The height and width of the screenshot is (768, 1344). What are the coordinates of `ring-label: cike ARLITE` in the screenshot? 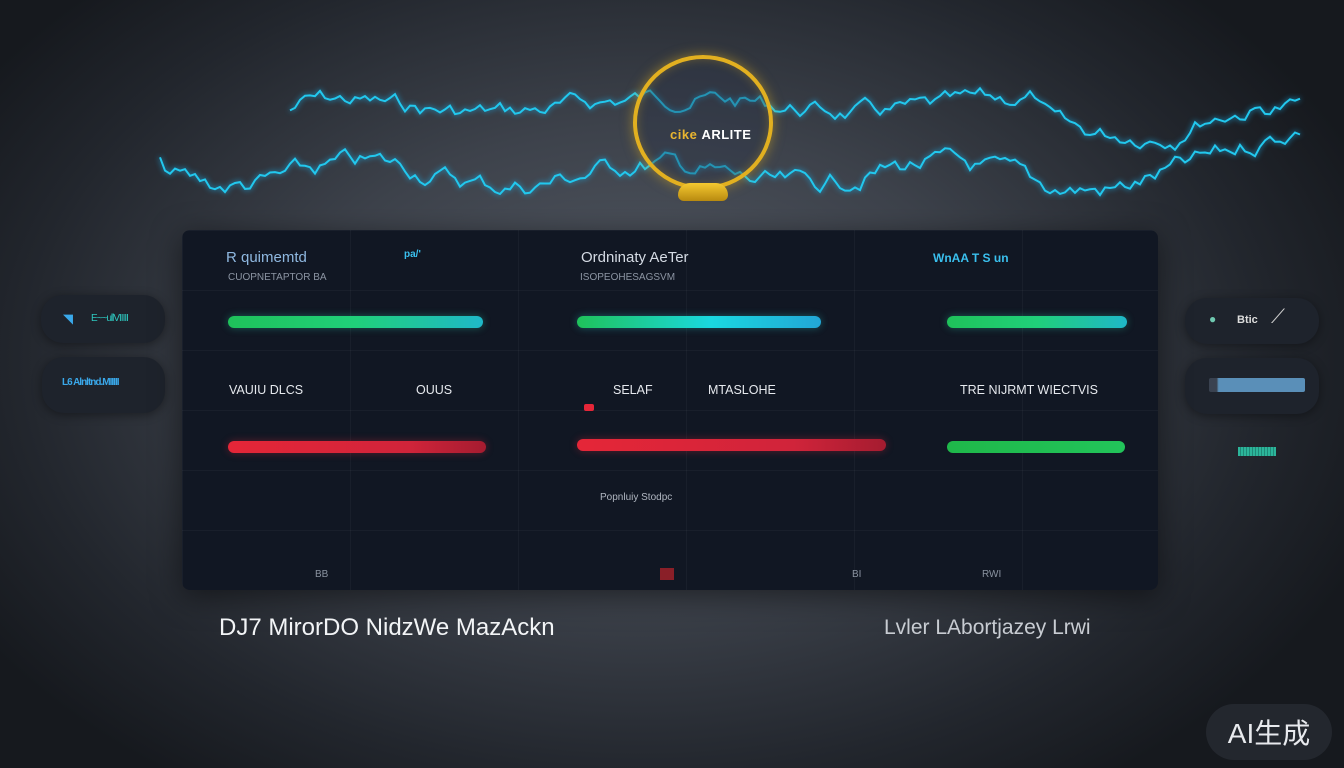 It's located at (710, 134).